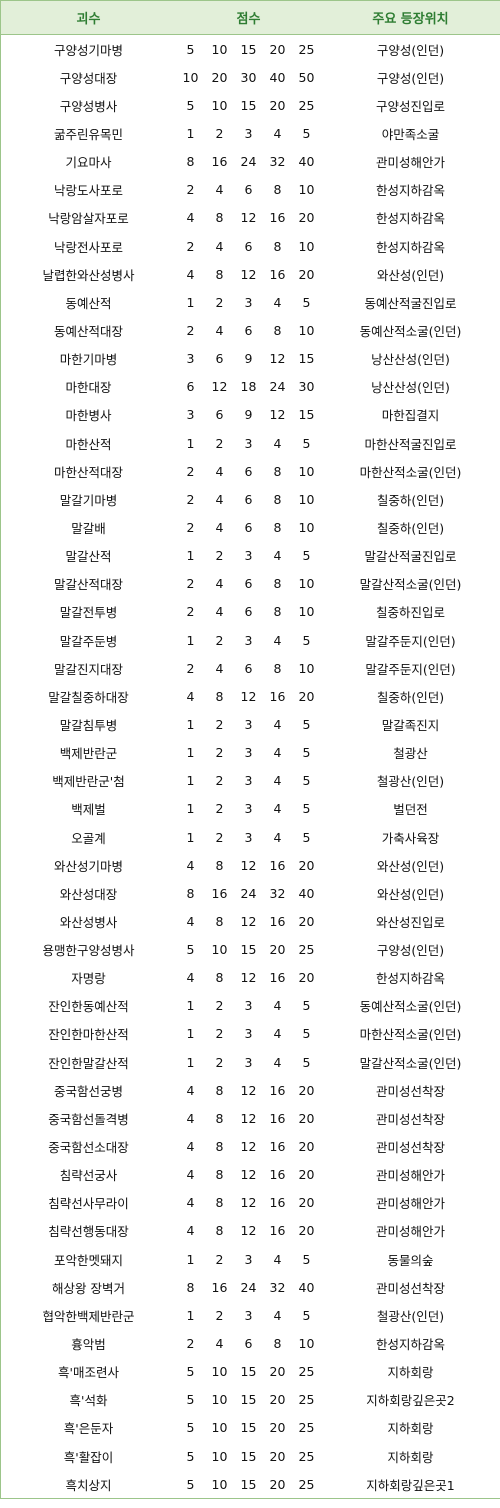  I want to click on score-value-4: 12, so click(277, 415).